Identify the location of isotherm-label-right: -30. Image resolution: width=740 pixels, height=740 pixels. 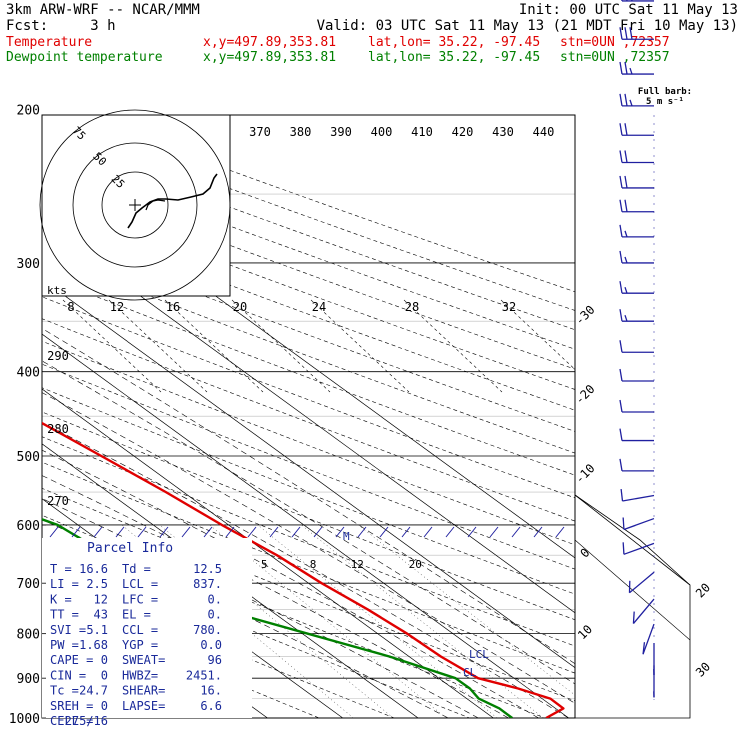
(584, 315).